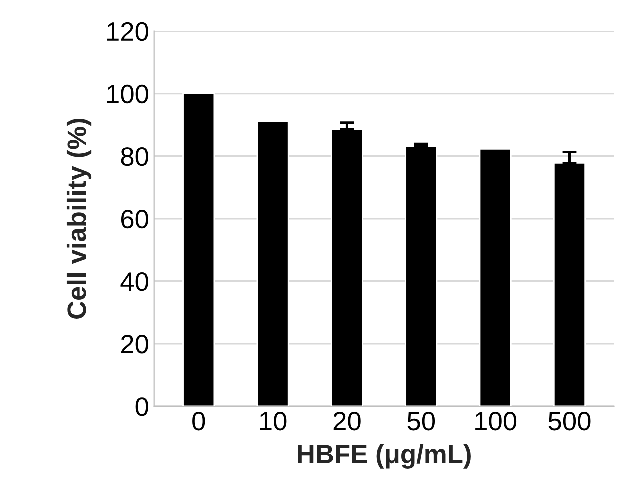 Image resolution: width=630 pixels, height=481 pixels. I want to click on y-tick-label: 0, so click(142, 407).